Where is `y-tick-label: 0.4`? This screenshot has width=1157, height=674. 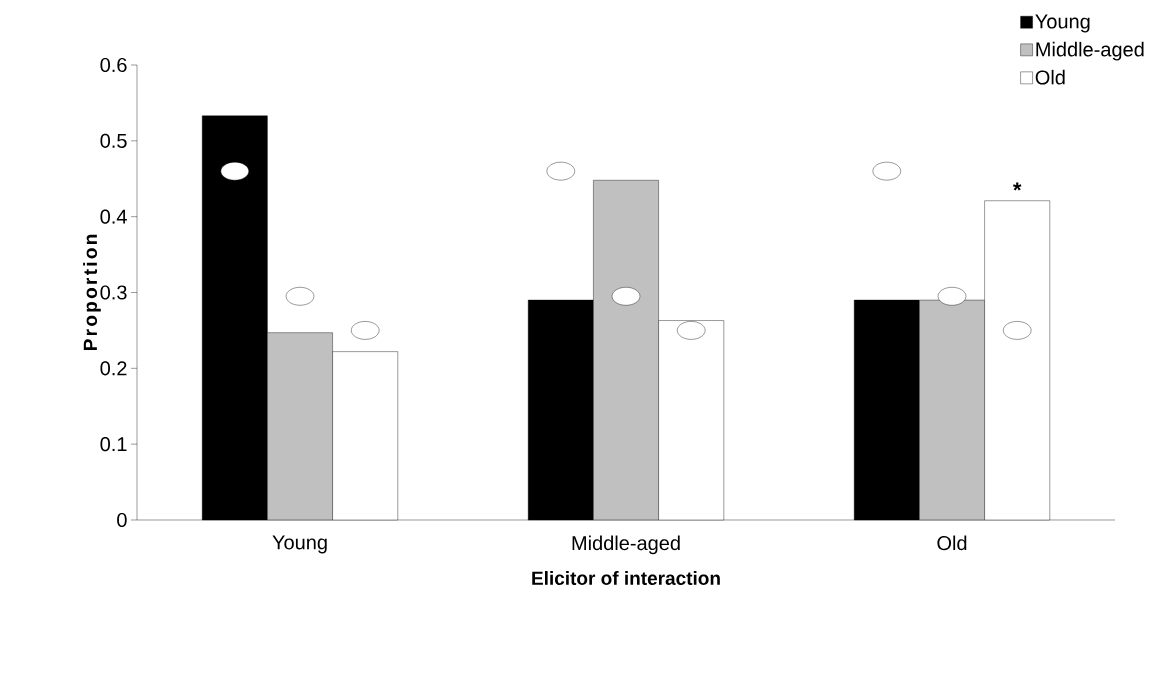
y-tick-label: 0.4 is located at coordinates (113, 216).